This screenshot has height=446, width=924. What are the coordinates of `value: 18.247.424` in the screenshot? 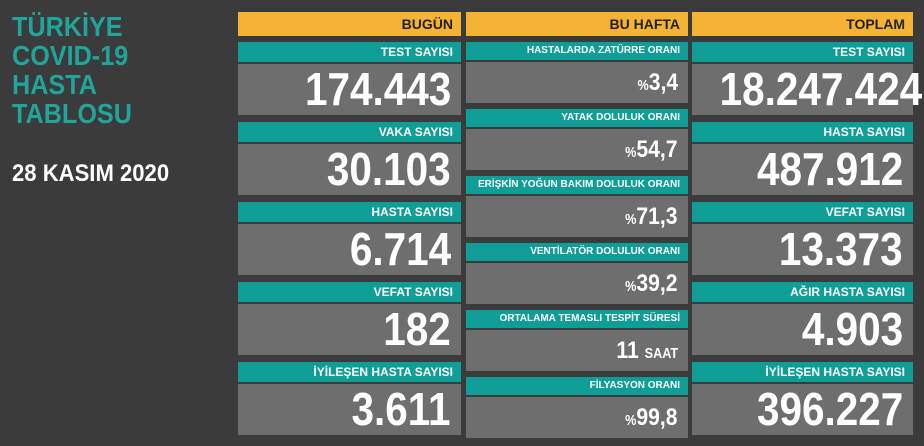 It's located at (821, 89).